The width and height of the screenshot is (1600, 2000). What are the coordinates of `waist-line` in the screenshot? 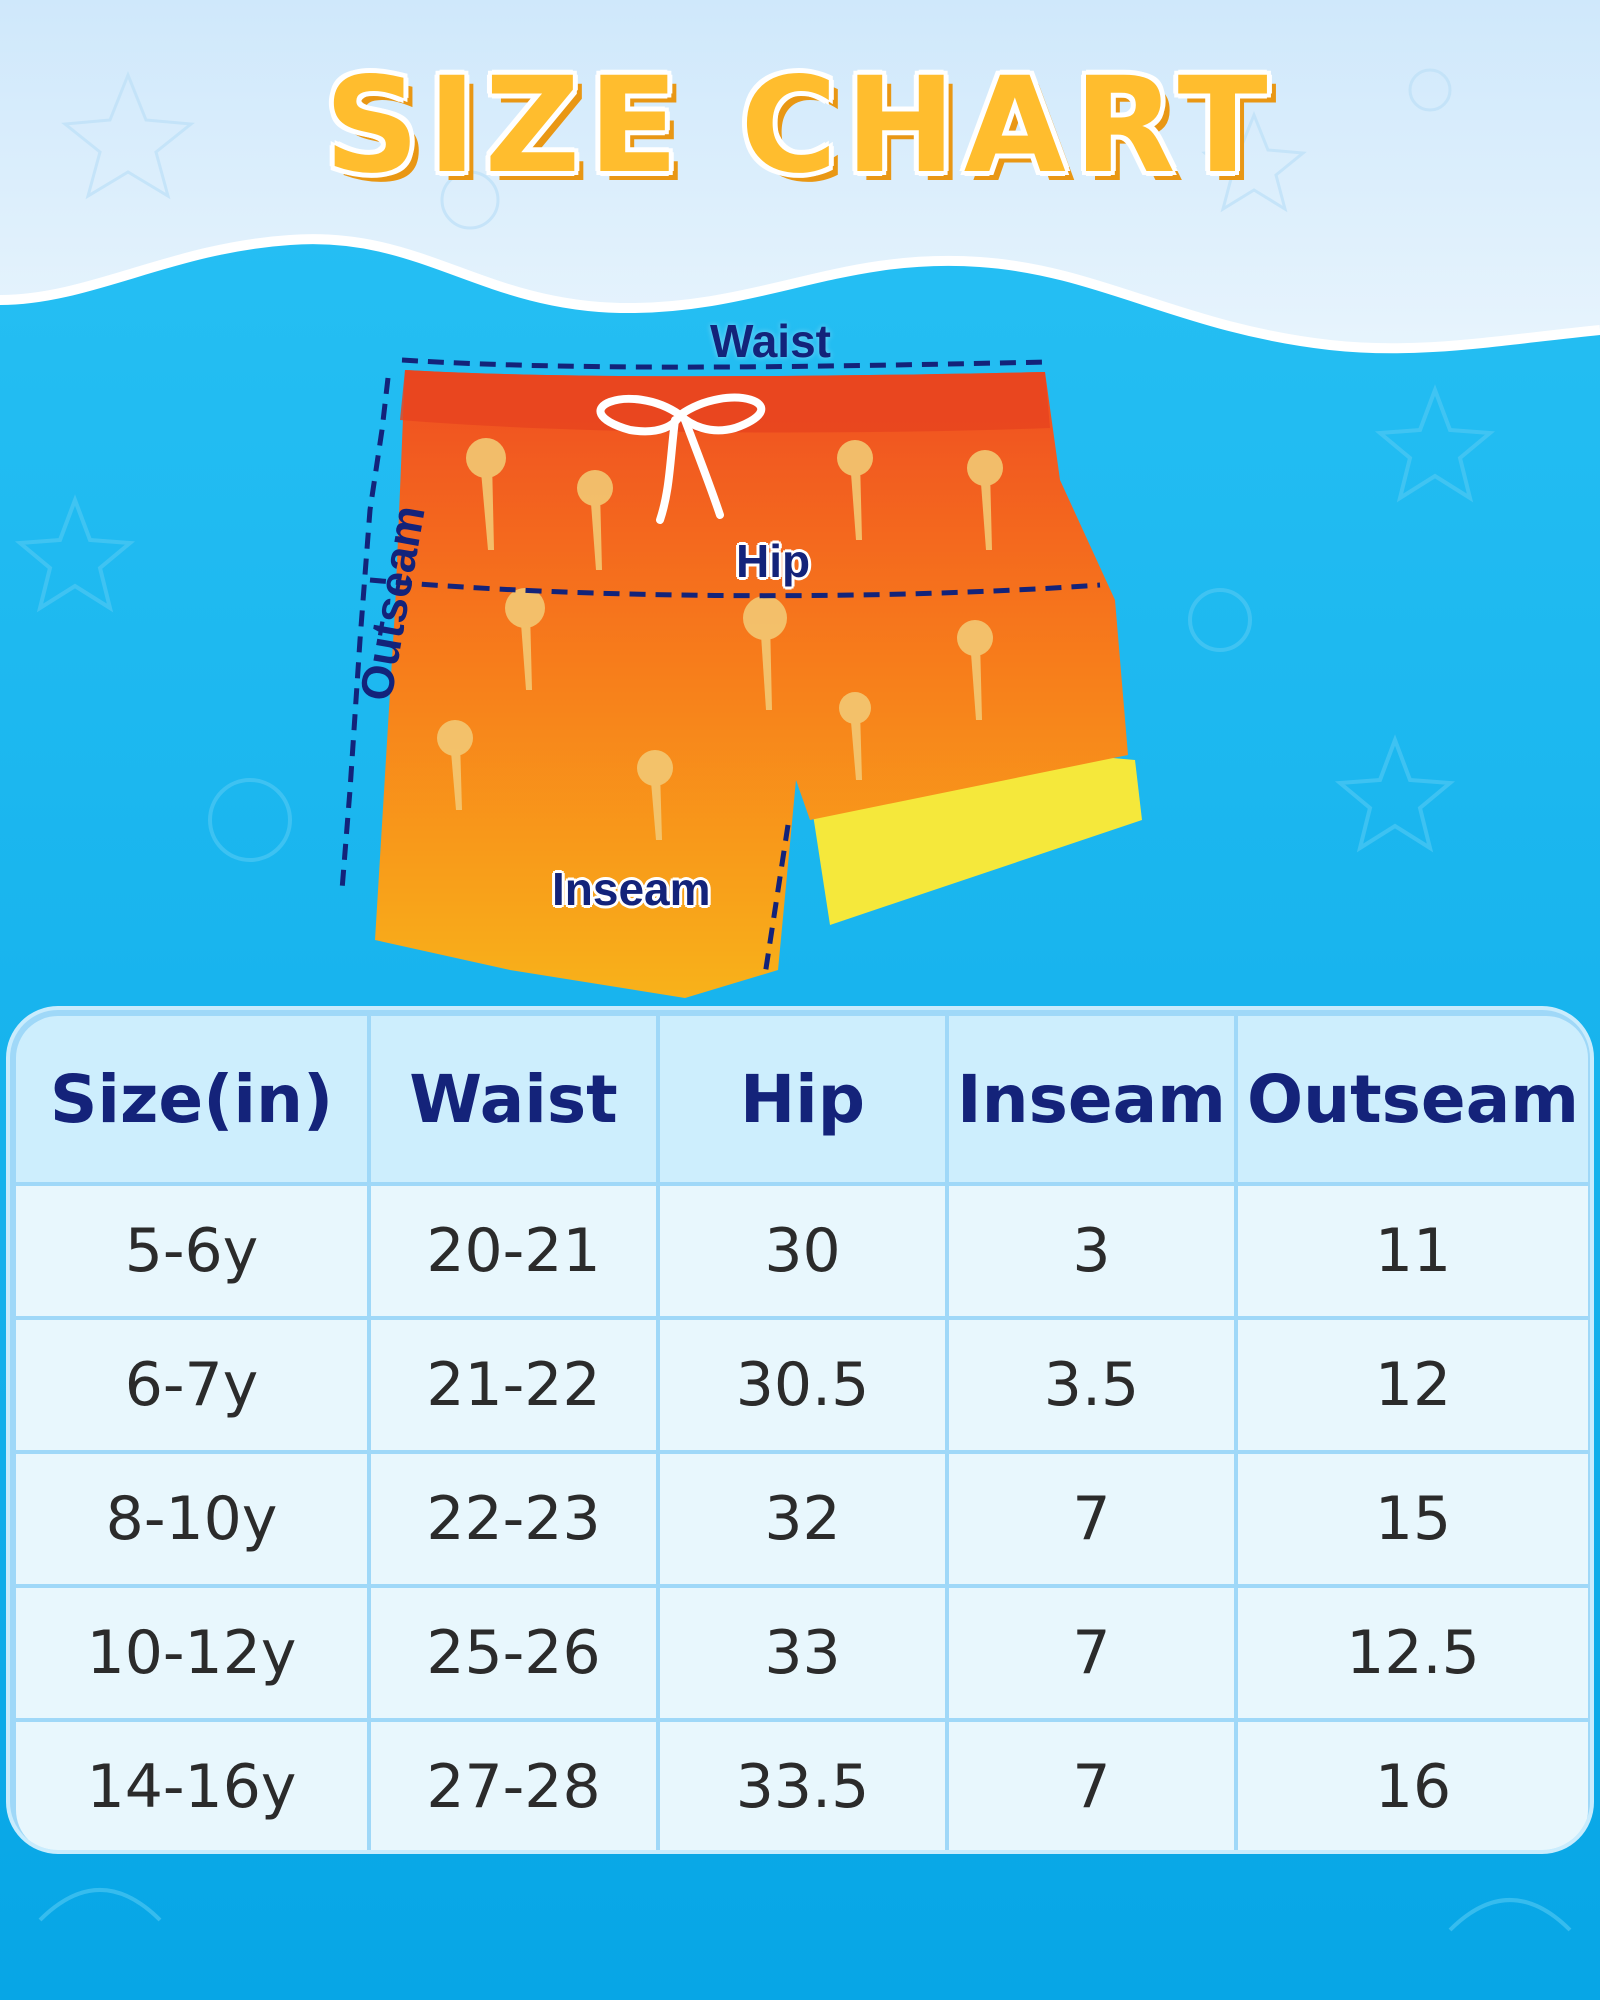 It's located at (725, 363).